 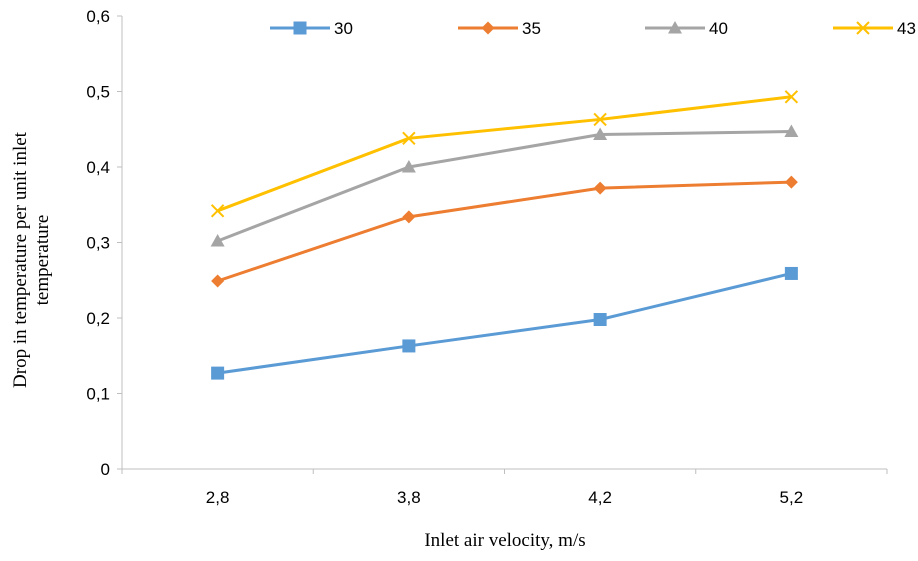 What do you see at coordinates (98, 394) in the screenshot?
I see `y-tick-label: 0,1` at bounding box center [98, 394].